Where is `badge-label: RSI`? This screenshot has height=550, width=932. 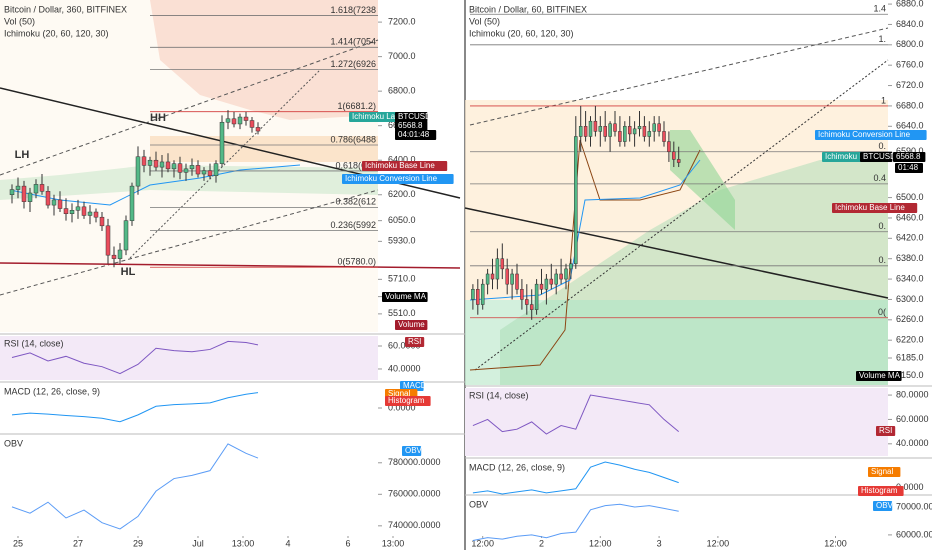
badge-label: RSI is located at coordinates (885, 430).